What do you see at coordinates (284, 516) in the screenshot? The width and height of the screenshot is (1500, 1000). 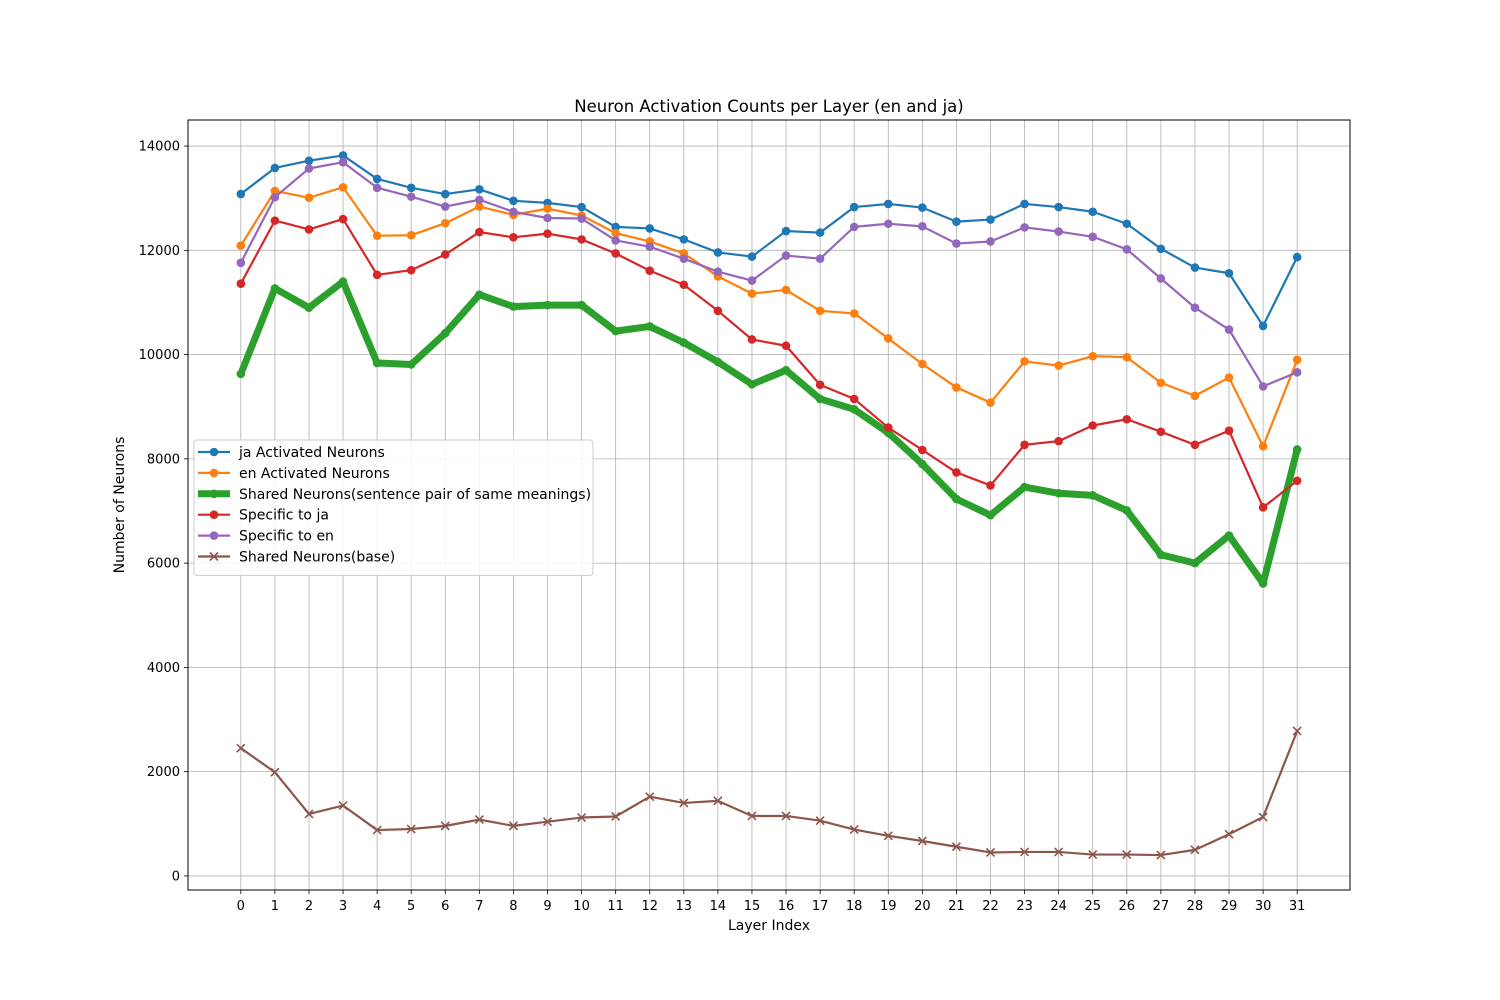 I see `legend-label: Specific to ja` at bounding box center [284, 516].